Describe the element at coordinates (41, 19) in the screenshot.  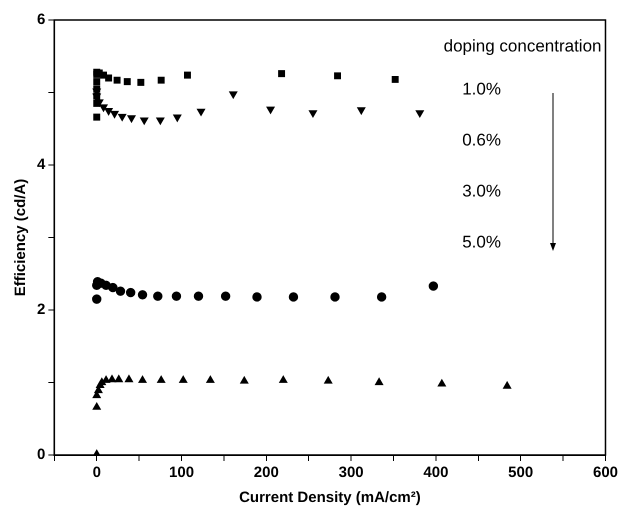
I see `y-tick-label: 6` at that location.